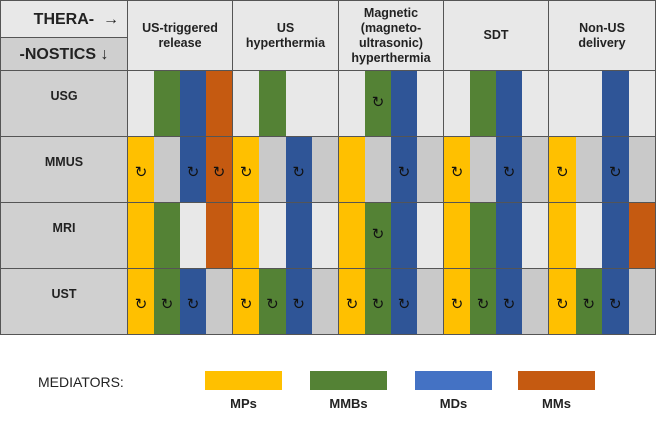 The width and height of the screenshot is (656, 422). Describe the element at coordinates (104, 54) in the screenshot. I see `arrow-down-icon: ↓` at that location.